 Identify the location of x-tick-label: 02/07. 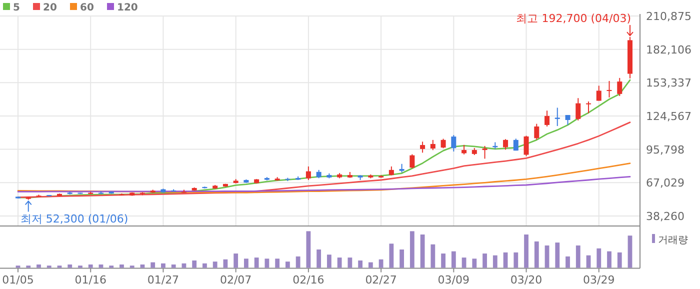
(236, 279).